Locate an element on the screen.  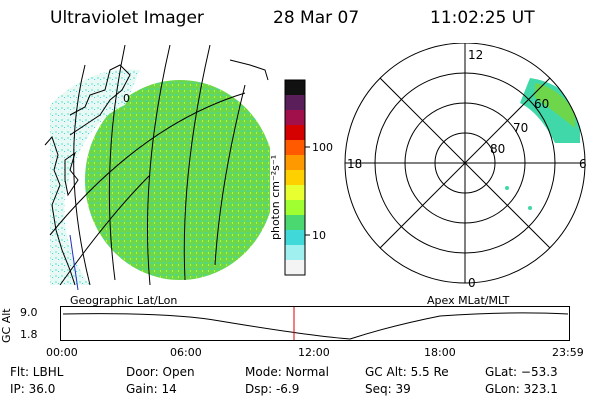
mlt-label-12: 12 is located at coordinates (475, 55).